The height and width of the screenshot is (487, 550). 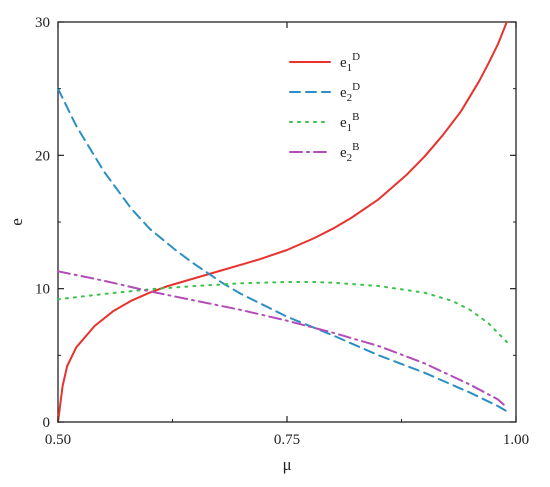 What do you see at coordinates (282, 312) in the screenshot?
I see `series-line-1b` at bounding box center [282, 312].